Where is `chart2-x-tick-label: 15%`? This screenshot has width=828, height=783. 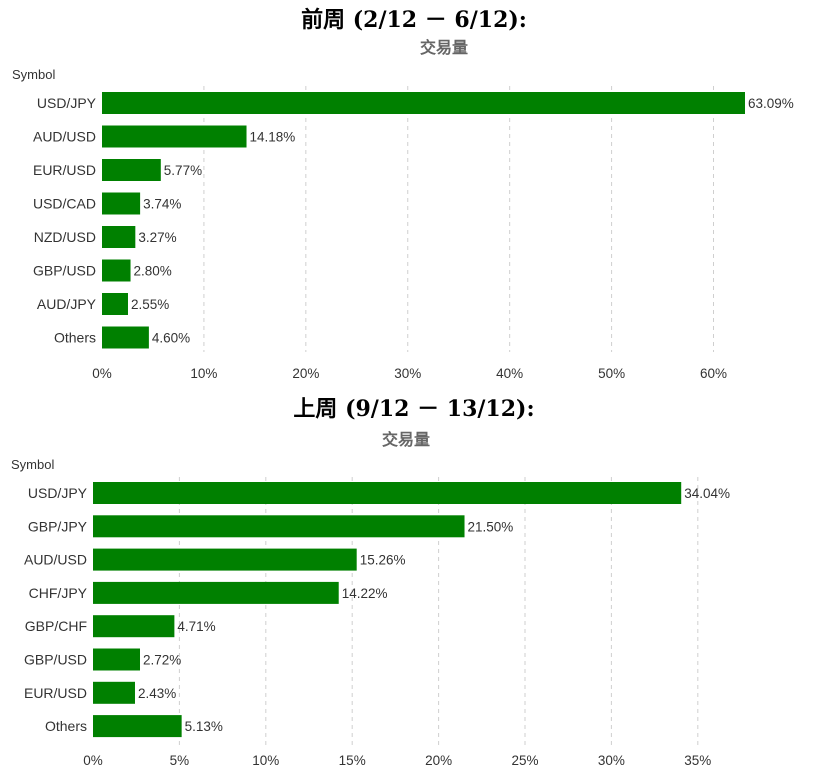
chart2-x-tick-label: 15% is located at coordinates (352, 760).